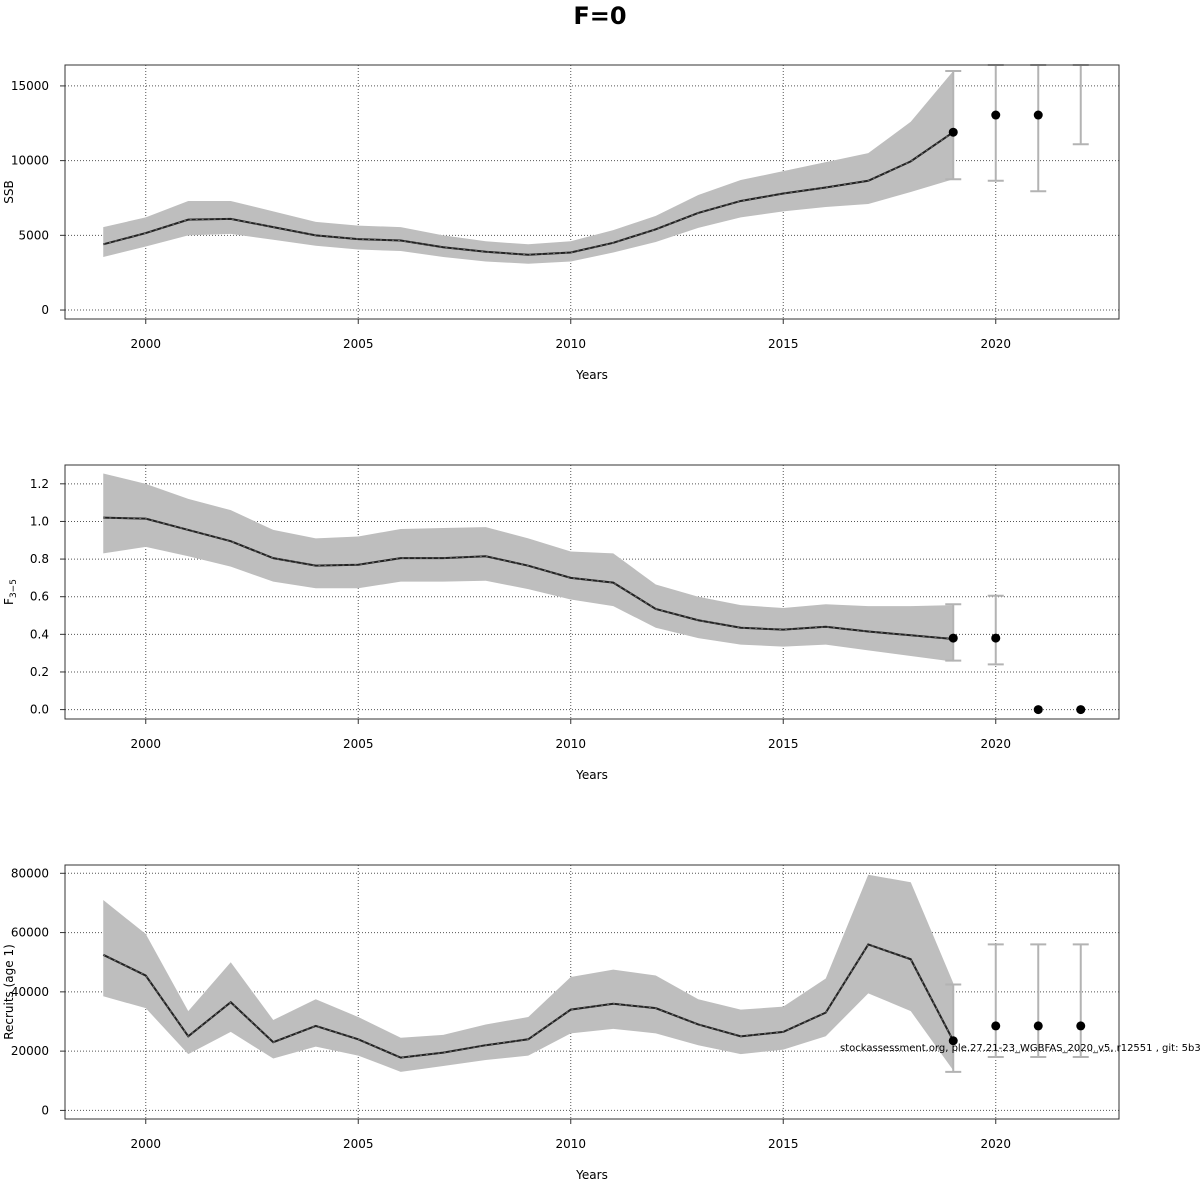  What do you see at coordinates (30, 933) in the screenshot?
I see `ytick-label-60000: 60000` at bounding box center [30, 933].